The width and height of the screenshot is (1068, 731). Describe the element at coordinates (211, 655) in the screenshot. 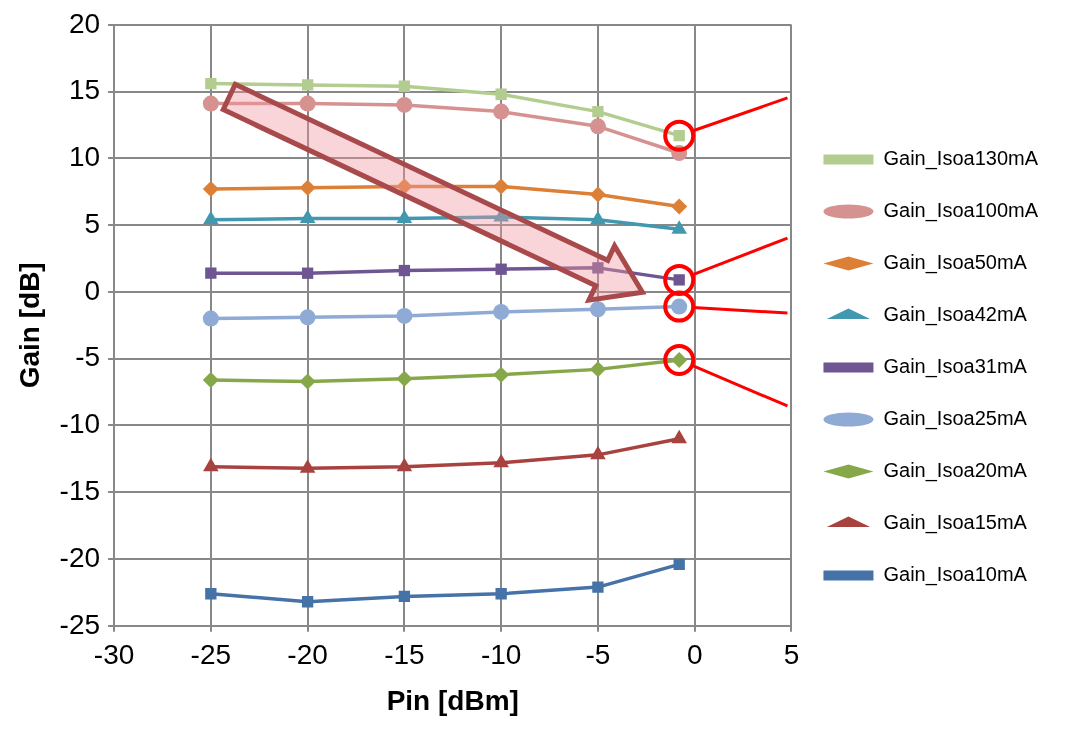

I see `x-tick-label: -25` at that location.